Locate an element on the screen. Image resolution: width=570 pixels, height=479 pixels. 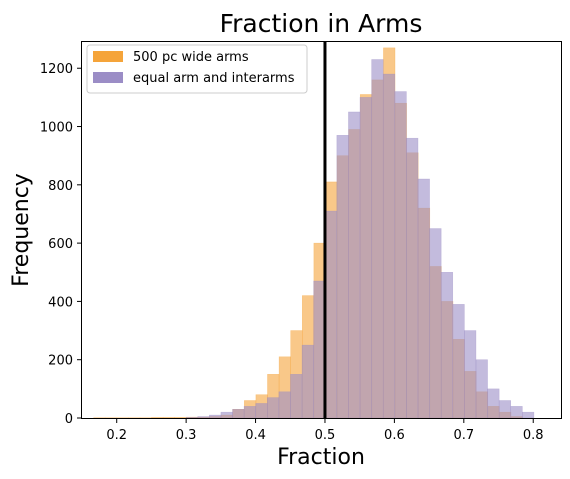
x-axis: 0.2 0.3 0.4 0.5 0.6 0.7 0.8 is located at coordinates (325, 430).